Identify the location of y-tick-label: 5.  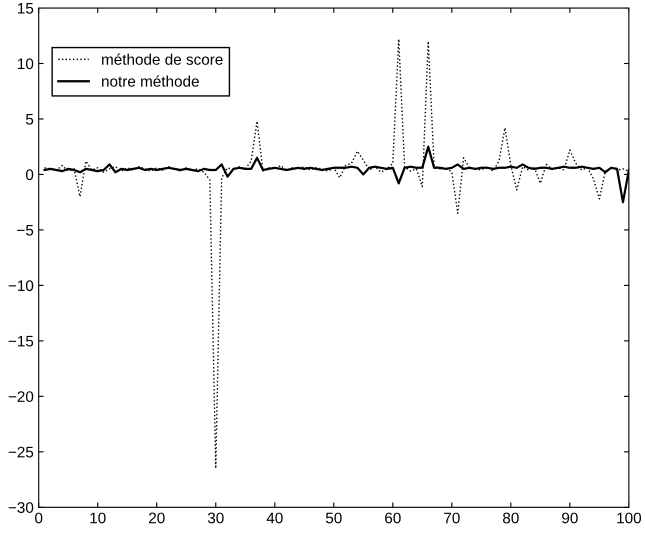
(30, 119).